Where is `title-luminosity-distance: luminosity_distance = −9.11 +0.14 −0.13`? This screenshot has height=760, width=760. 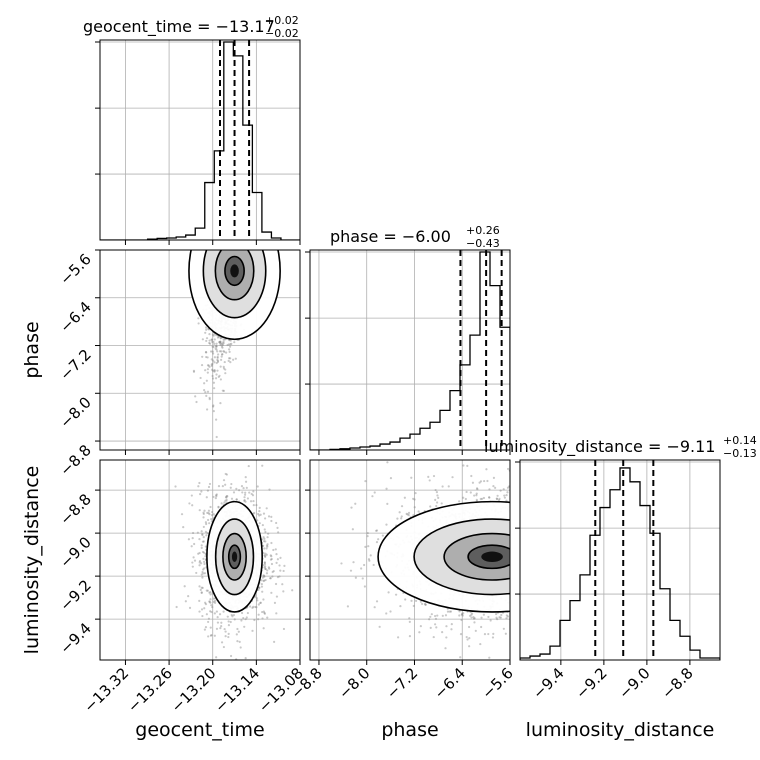 title-luminosity-distance: luminosity_distance = −9.11 +0.14 −0.13 is located at coordinates (620, 447).